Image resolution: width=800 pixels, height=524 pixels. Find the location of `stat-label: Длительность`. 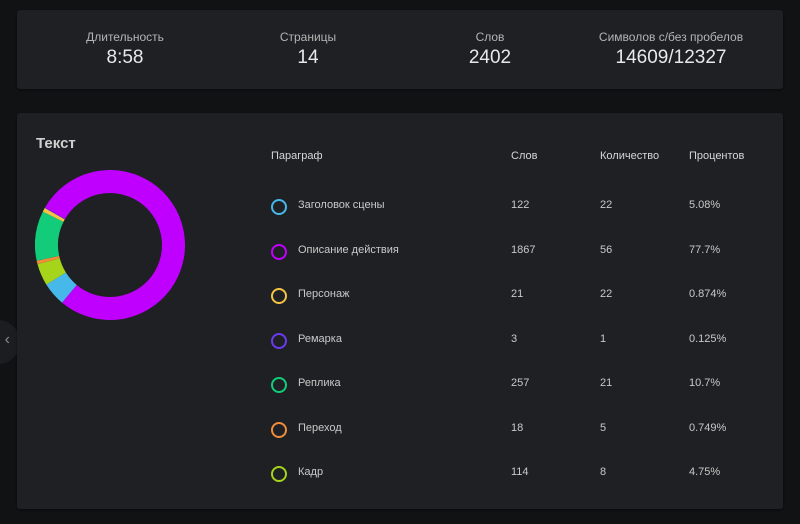

stat-label: Длительность is located at coordinates (125, 37).